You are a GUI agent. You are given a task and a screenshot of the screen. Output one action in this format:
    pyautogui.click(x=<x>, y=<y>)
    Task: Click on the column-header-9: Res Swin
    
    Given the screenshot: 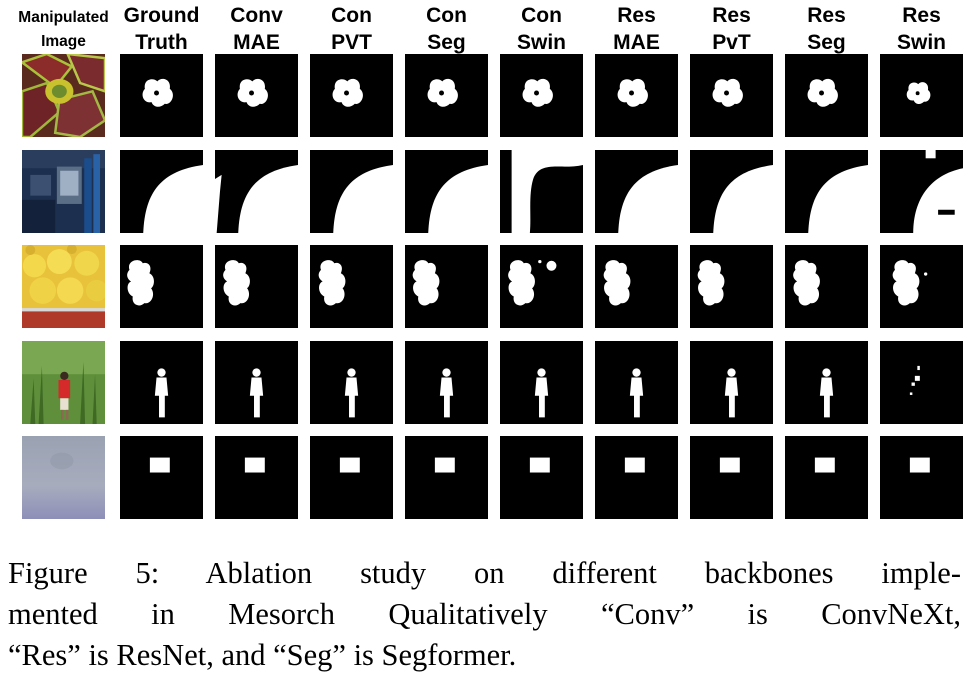 What is the action you would take?
    pyautogui.click(x=921, y=29)
    